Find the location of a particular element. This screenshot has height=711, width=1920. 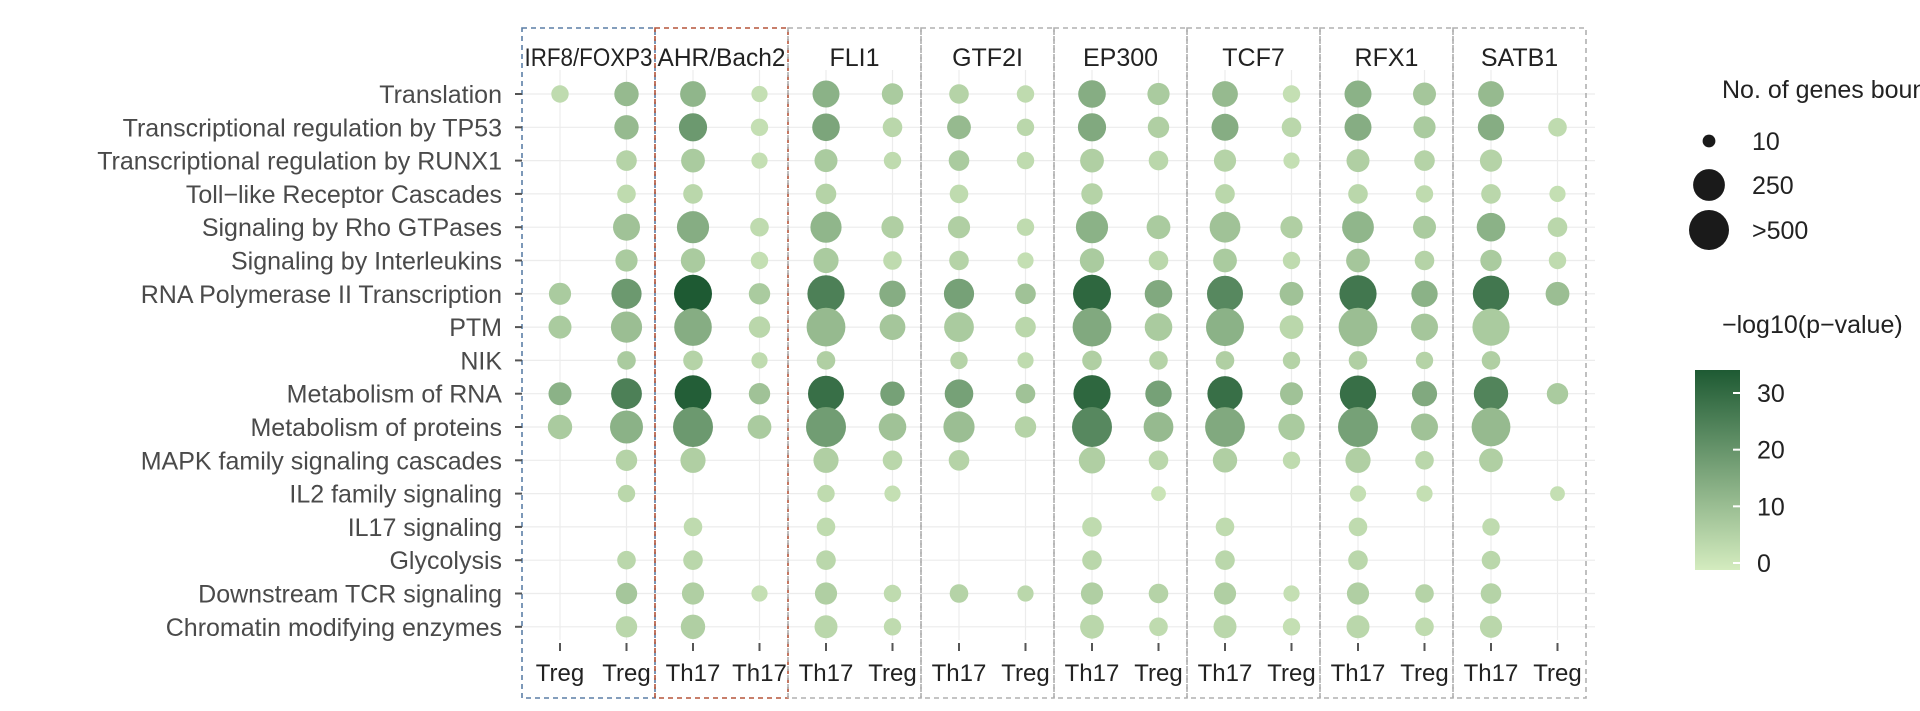

category-label: IL2 family signaling is located at coordinates (395, 495).